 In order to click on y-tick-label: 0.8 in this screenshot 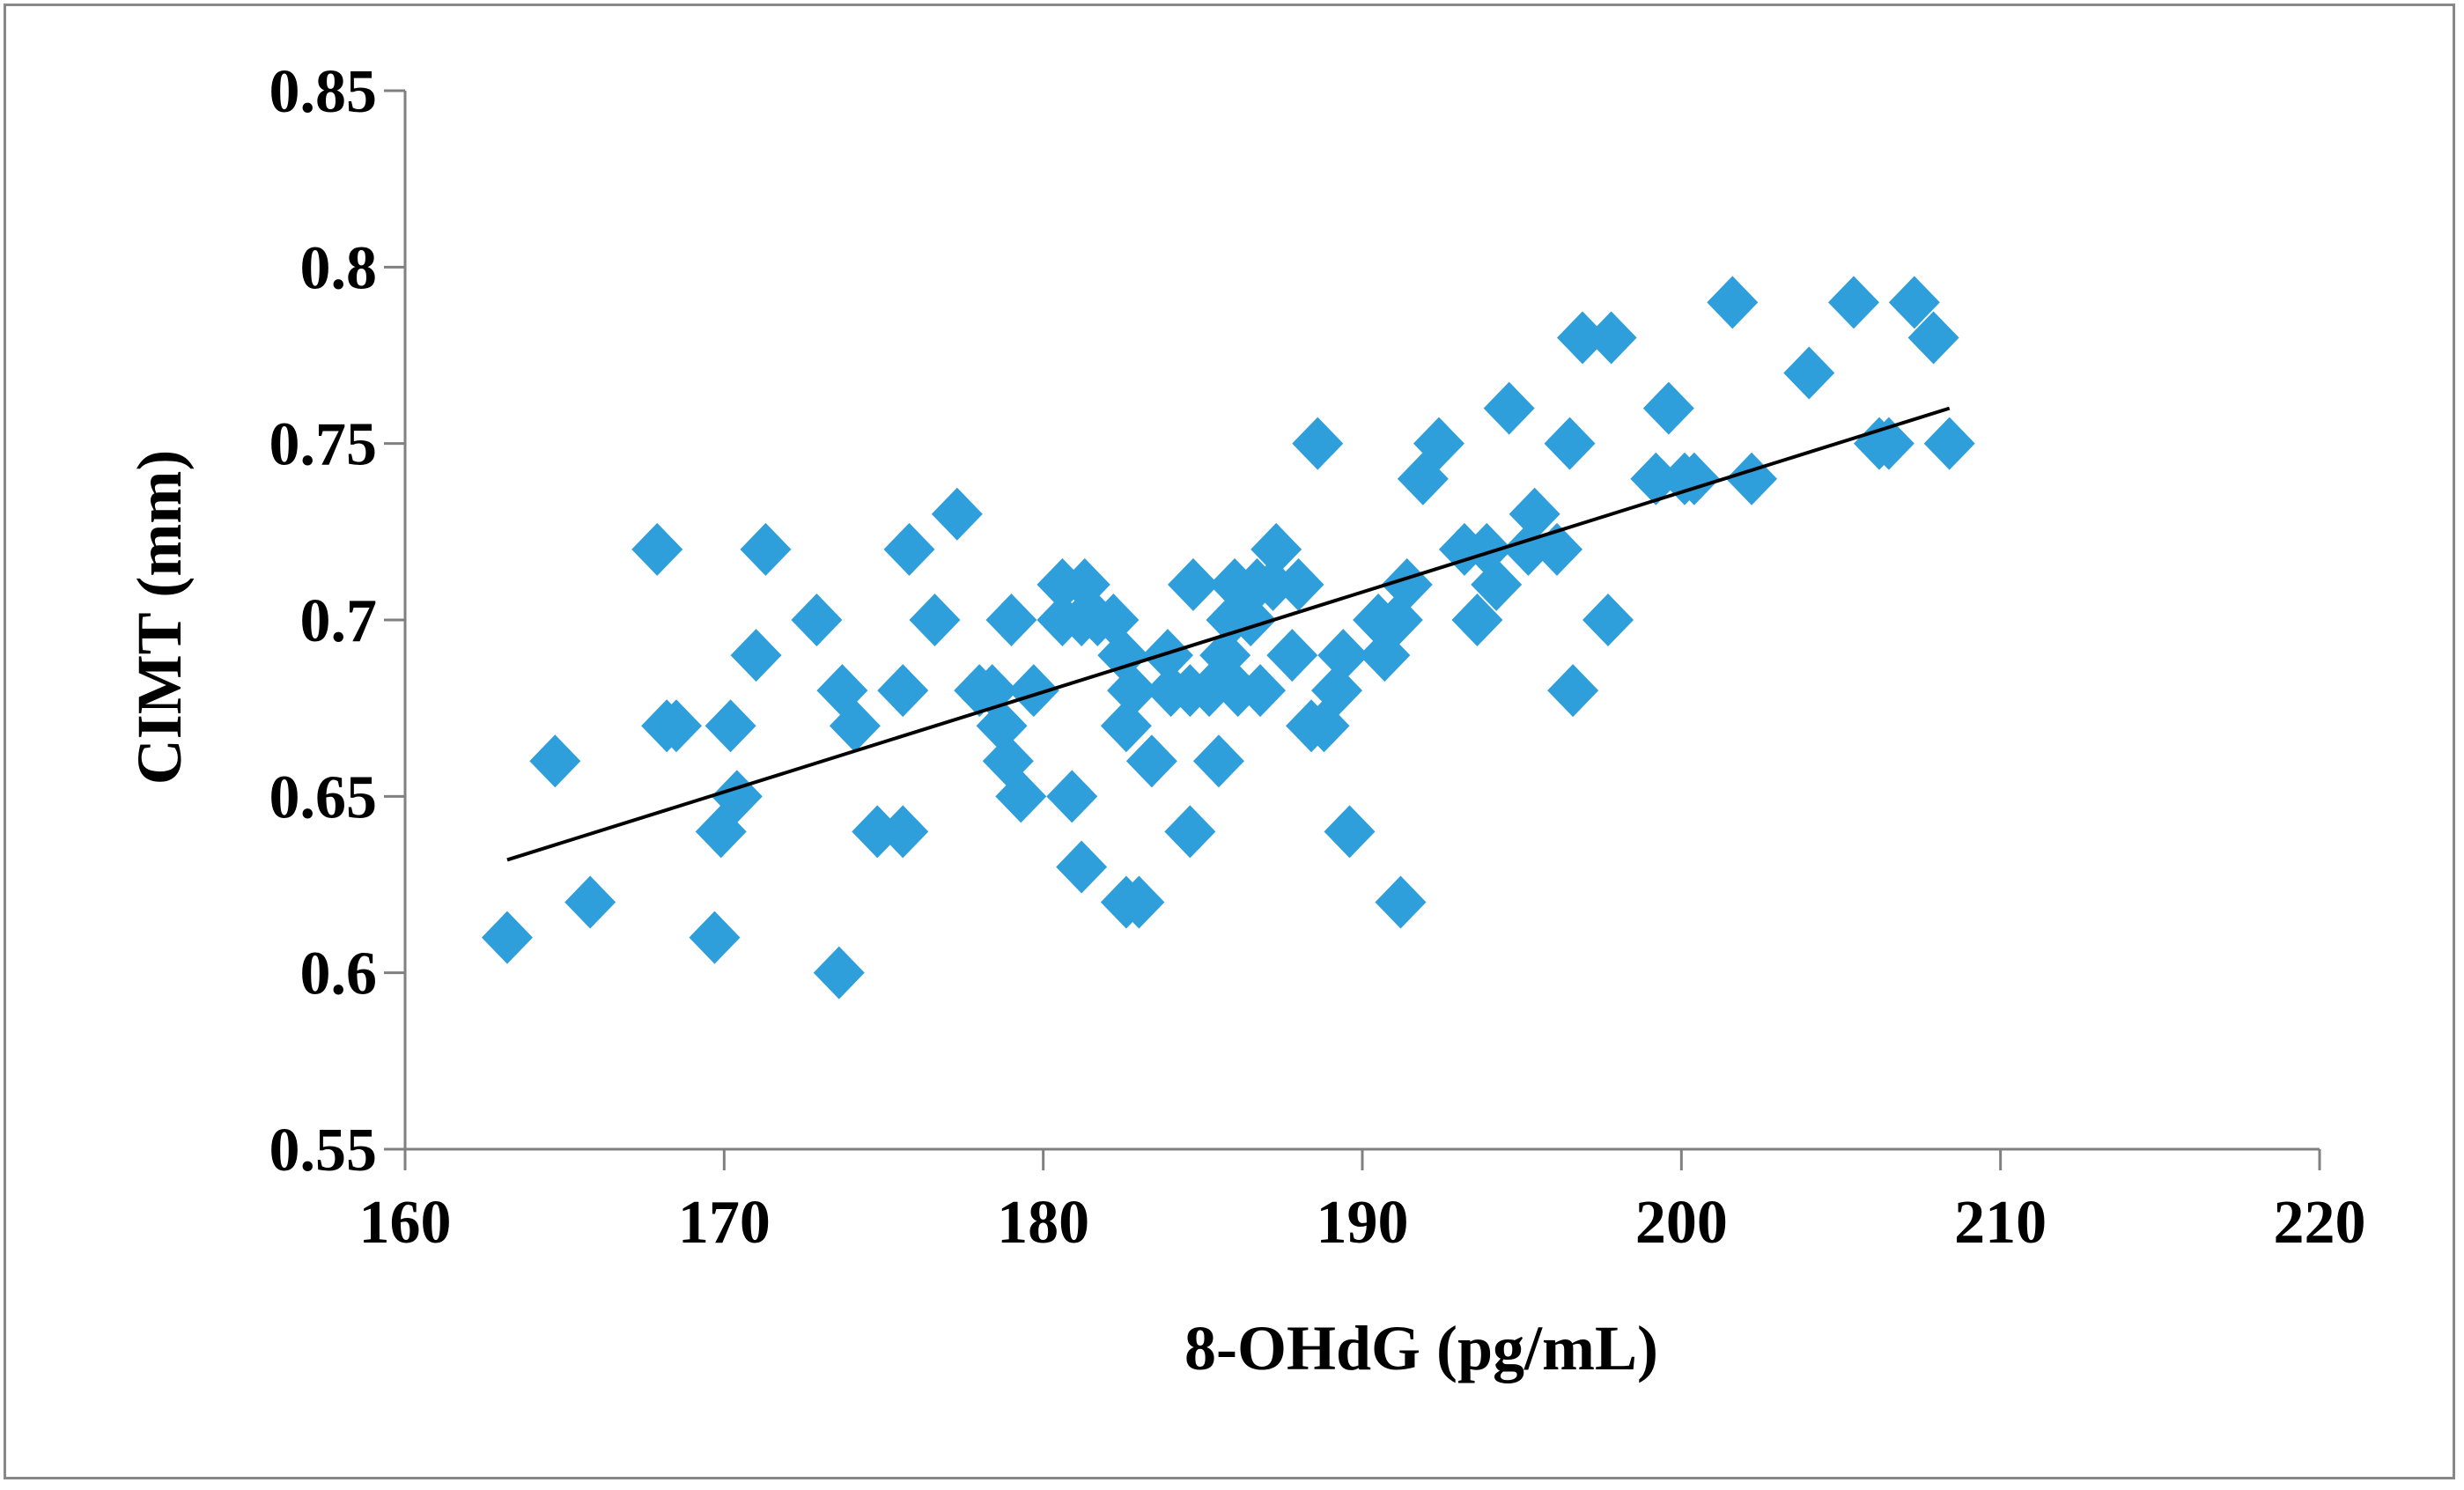, I will do `click(339, 268)`.